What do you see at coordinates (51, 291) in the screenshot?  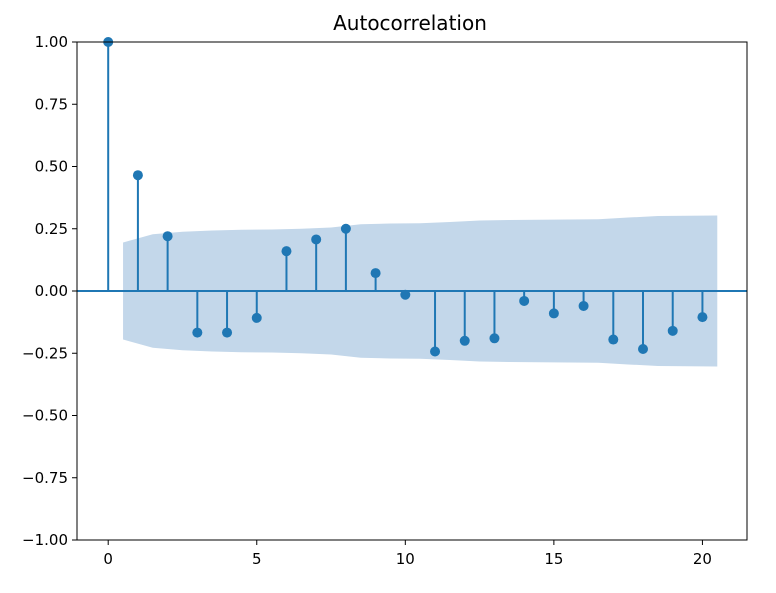 I see `y-tick-label: 0.00` at bounding box center [51, 291].